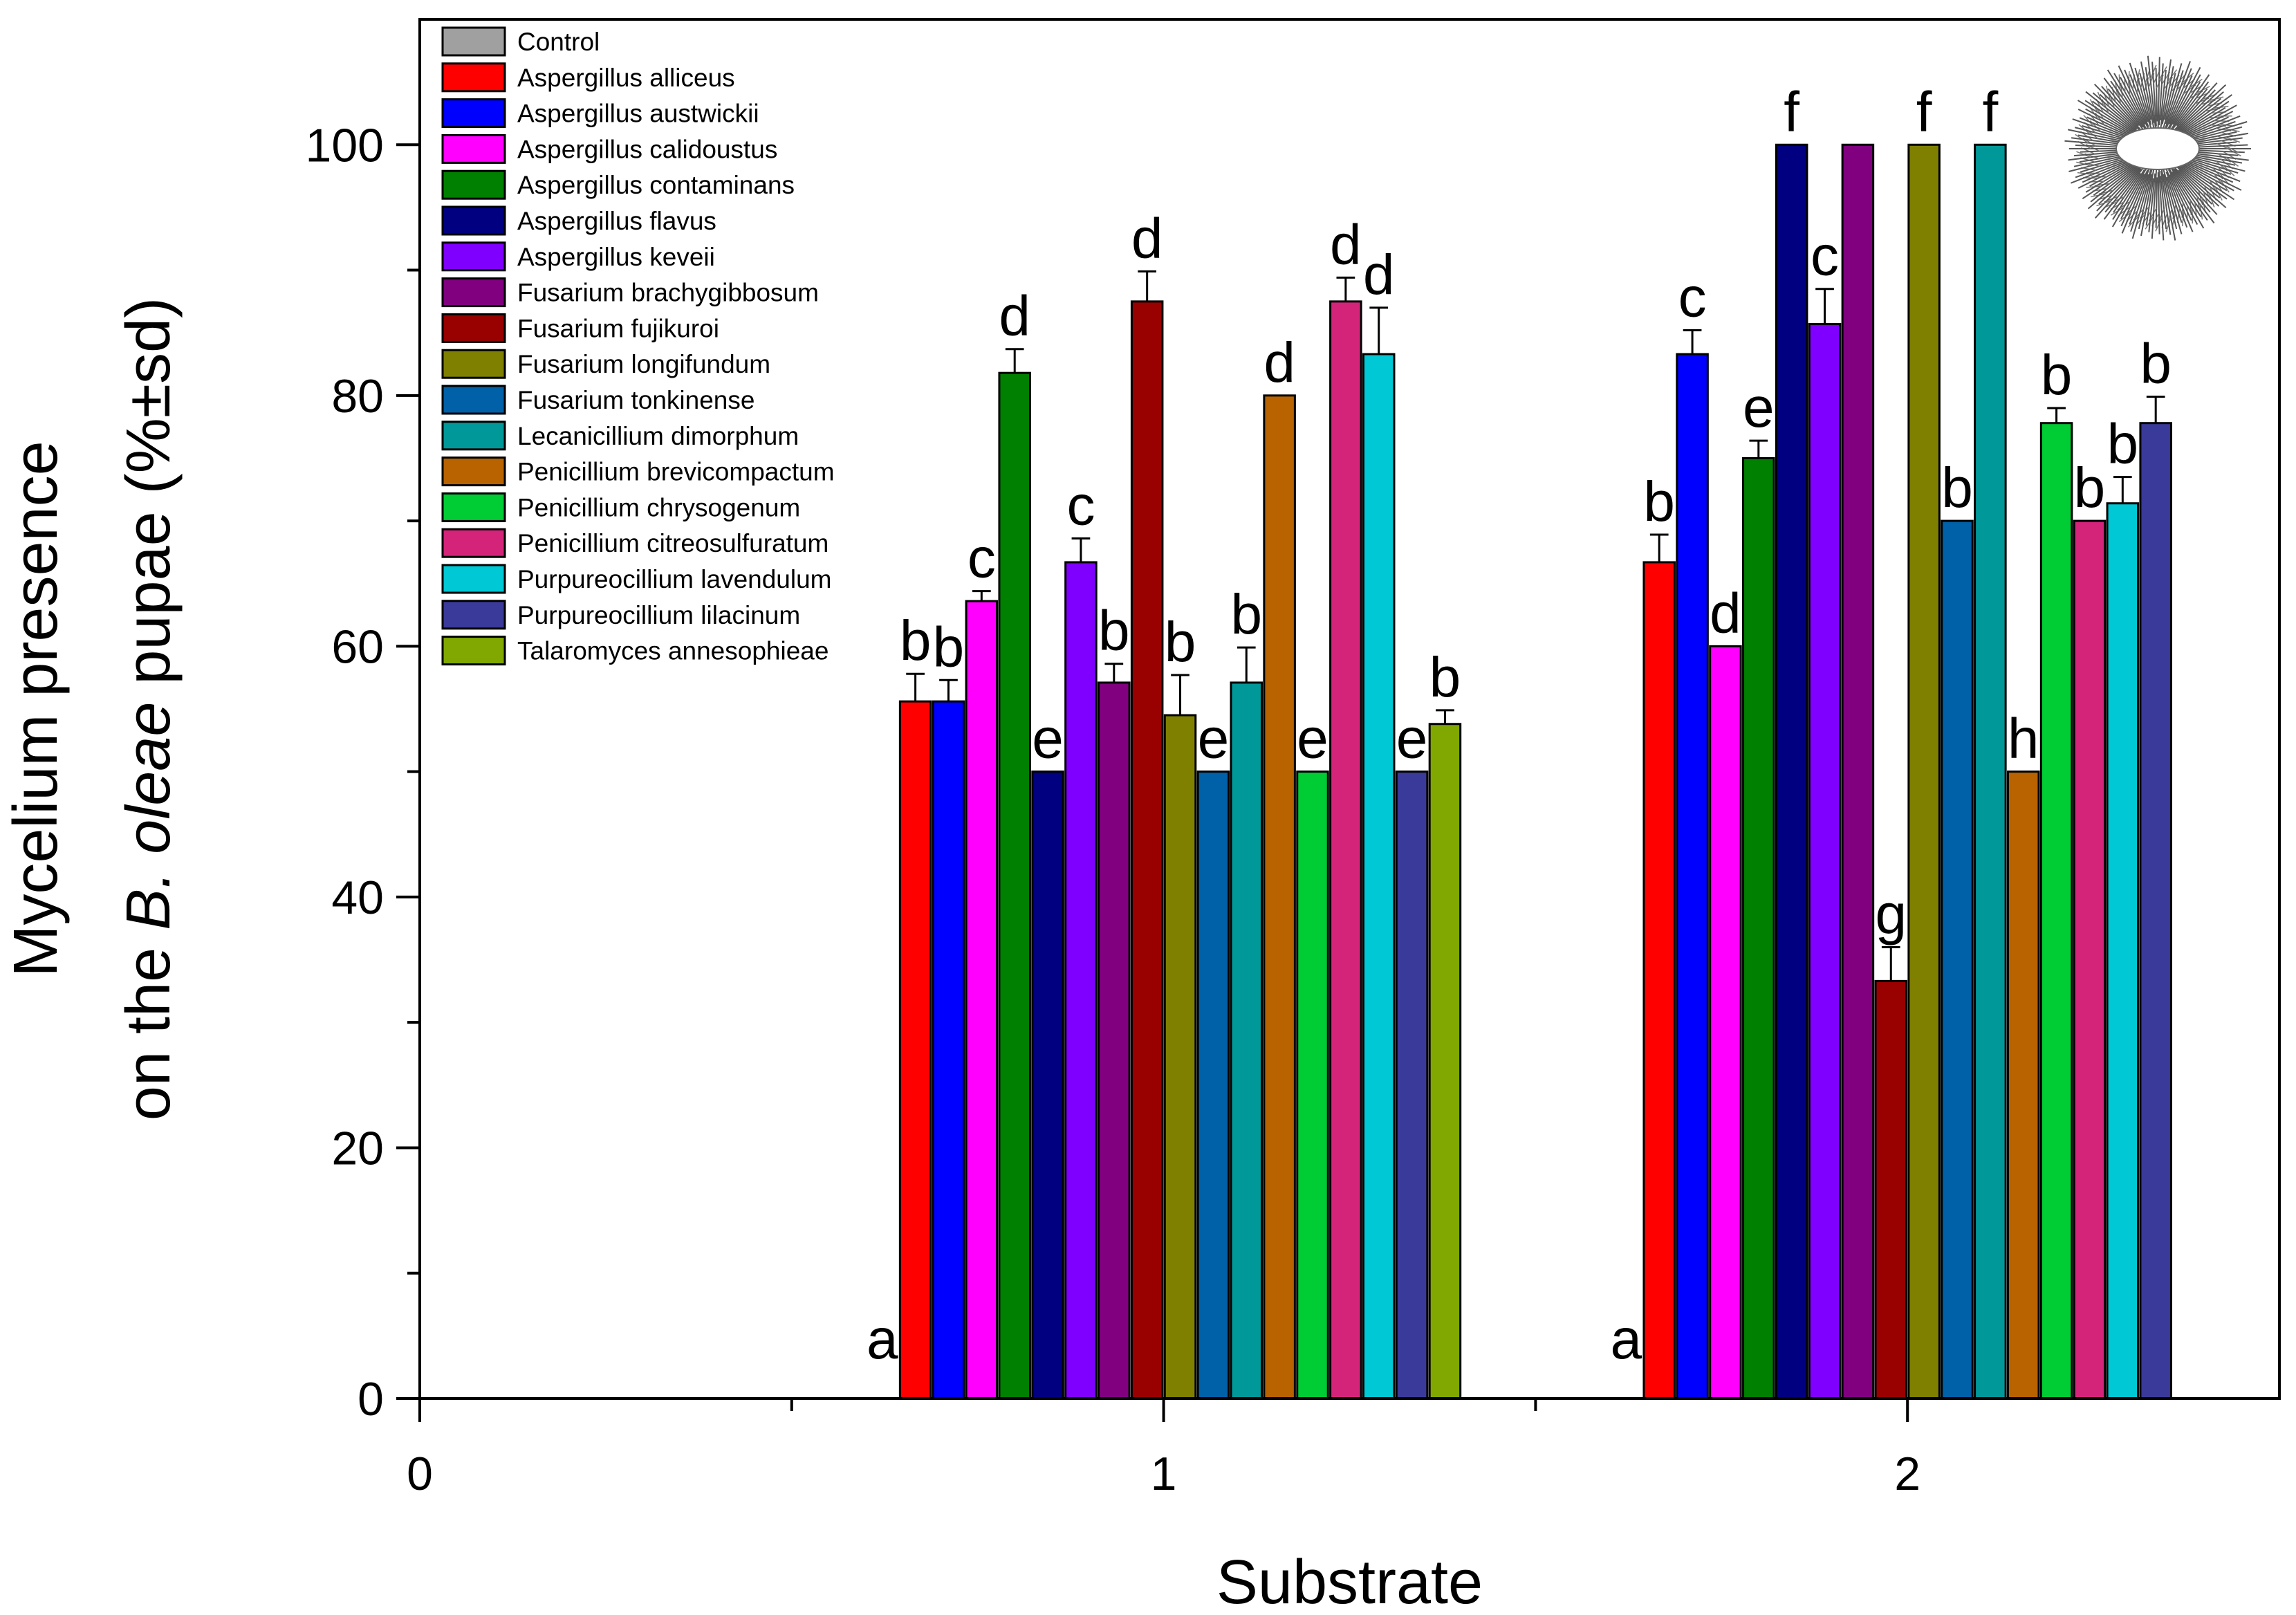 This screenshot has width=2296, height=1615. Describe the element at coordinates (148, 708) in the screenshot. I see `y-axis-title-line2: on the B. oleae pupae (%±sd)` at that location.